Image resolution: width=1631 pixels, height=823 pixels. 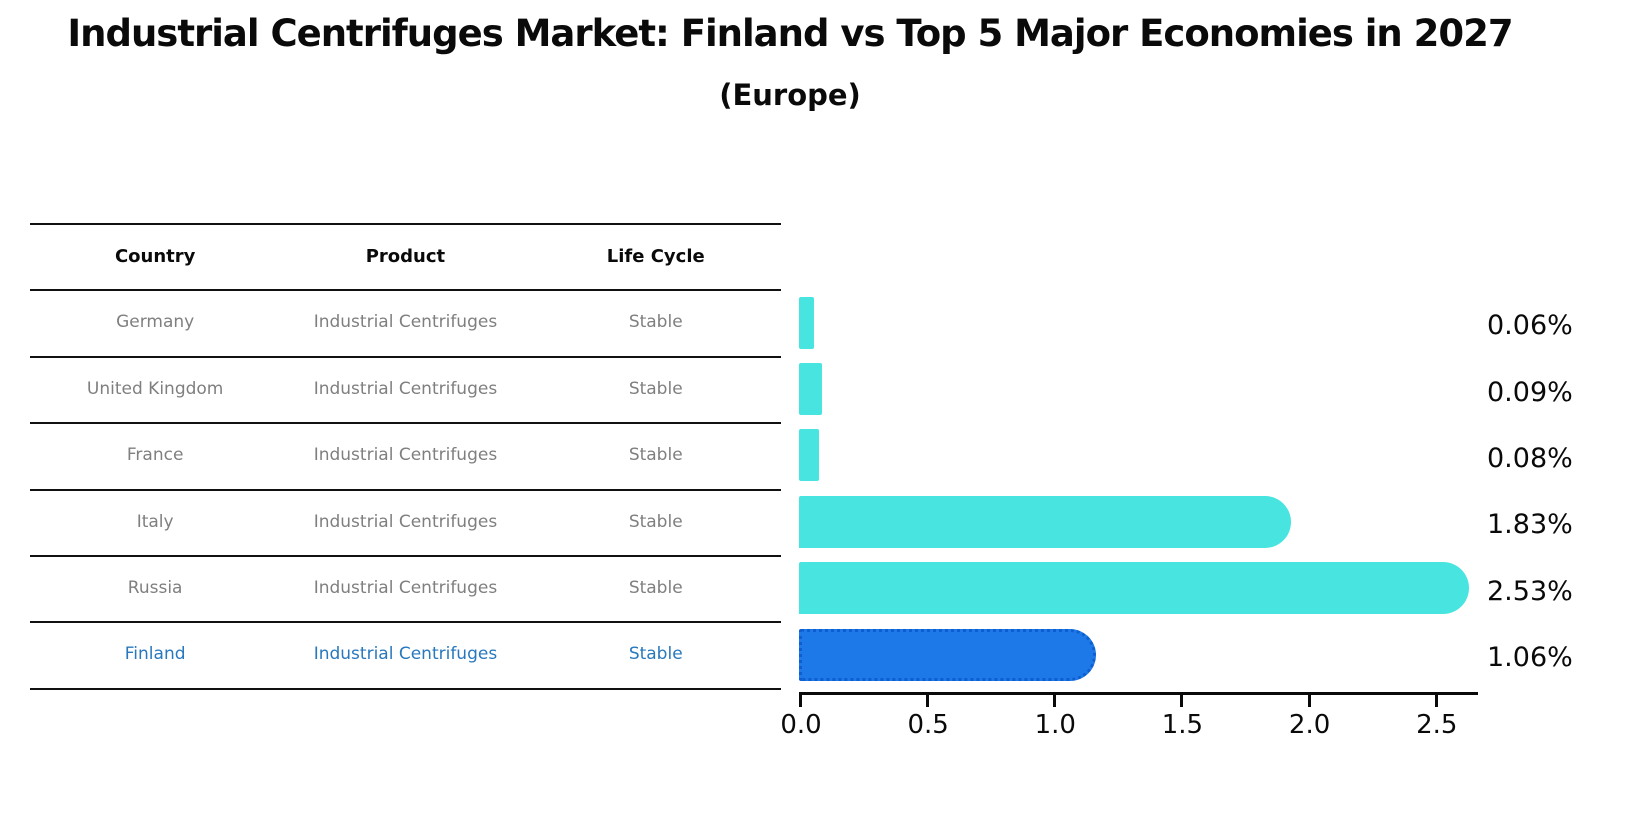 I want to click on table-row: Finland Industrial Centrifuges Stable, so click(x=405, y=654).